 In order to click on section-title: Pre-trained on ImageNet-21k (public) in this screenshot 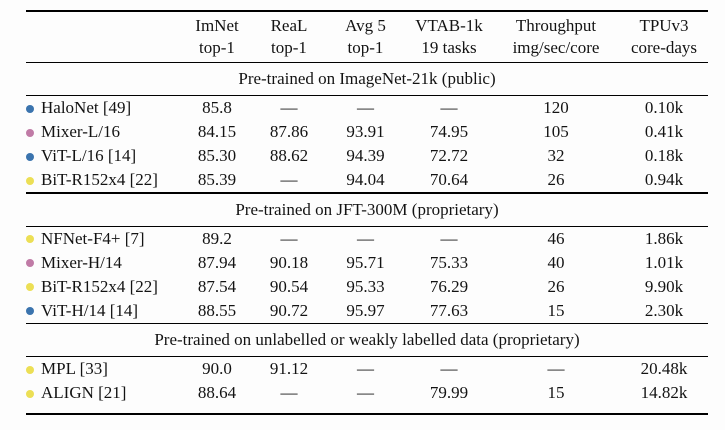, I will do `click(367, 79)`.